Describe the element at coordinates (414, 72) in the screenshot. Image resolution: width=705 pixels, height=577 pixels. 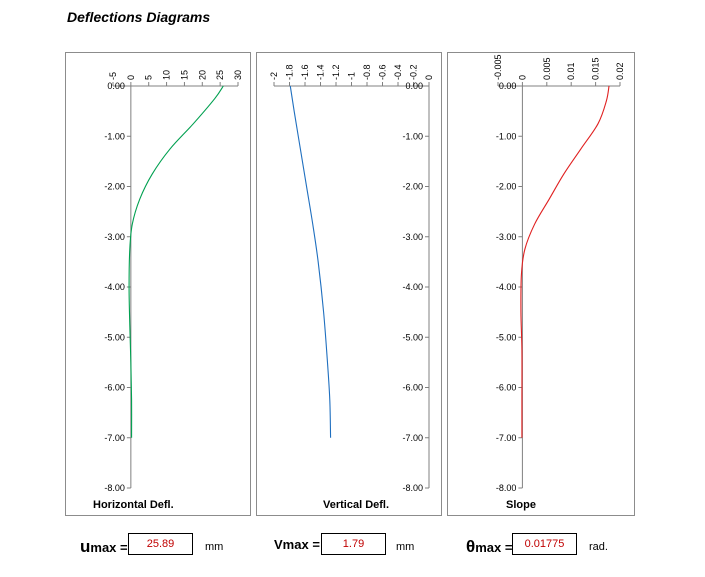
I see `x-tick-label: -0.2` at that location.